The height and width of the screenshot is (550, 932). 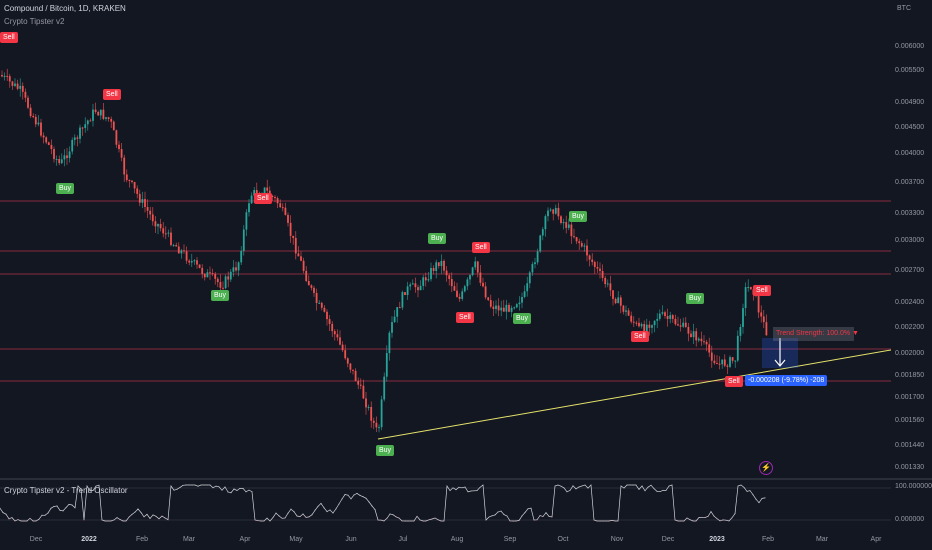 What do you see at coordinates (822, 539) in the screenshot?
I see `time-label: Mar` at bounding box center [822, 539].